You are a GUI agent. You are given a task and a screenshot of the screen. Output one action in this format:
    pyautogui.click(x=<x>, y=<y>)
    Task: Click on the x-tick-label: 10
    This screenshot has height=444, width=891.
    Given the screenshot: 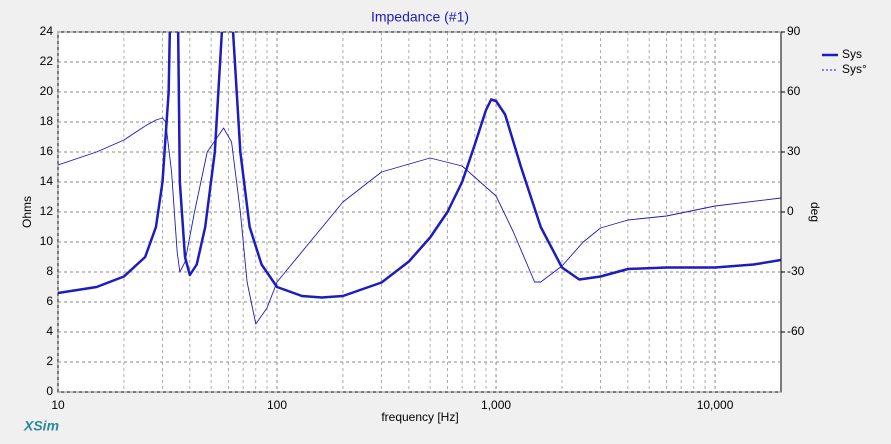 What is the action you would take?
    pyautogui.click(x=58, y=405)
    